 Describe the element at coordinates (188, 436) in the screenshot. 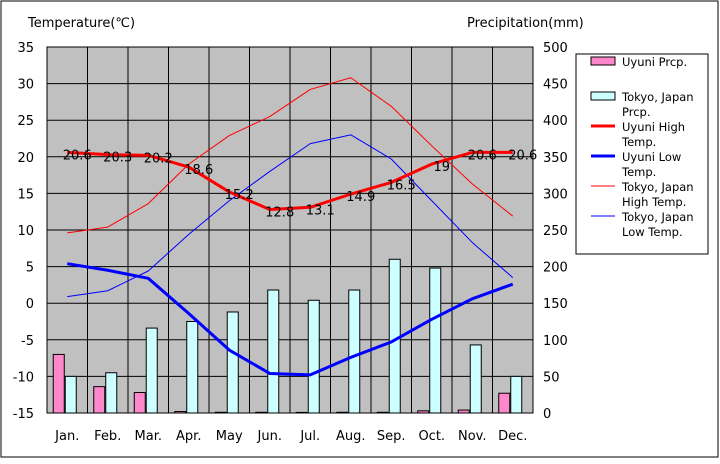

I see `x-axis-tick-label: Apr.` at that location.